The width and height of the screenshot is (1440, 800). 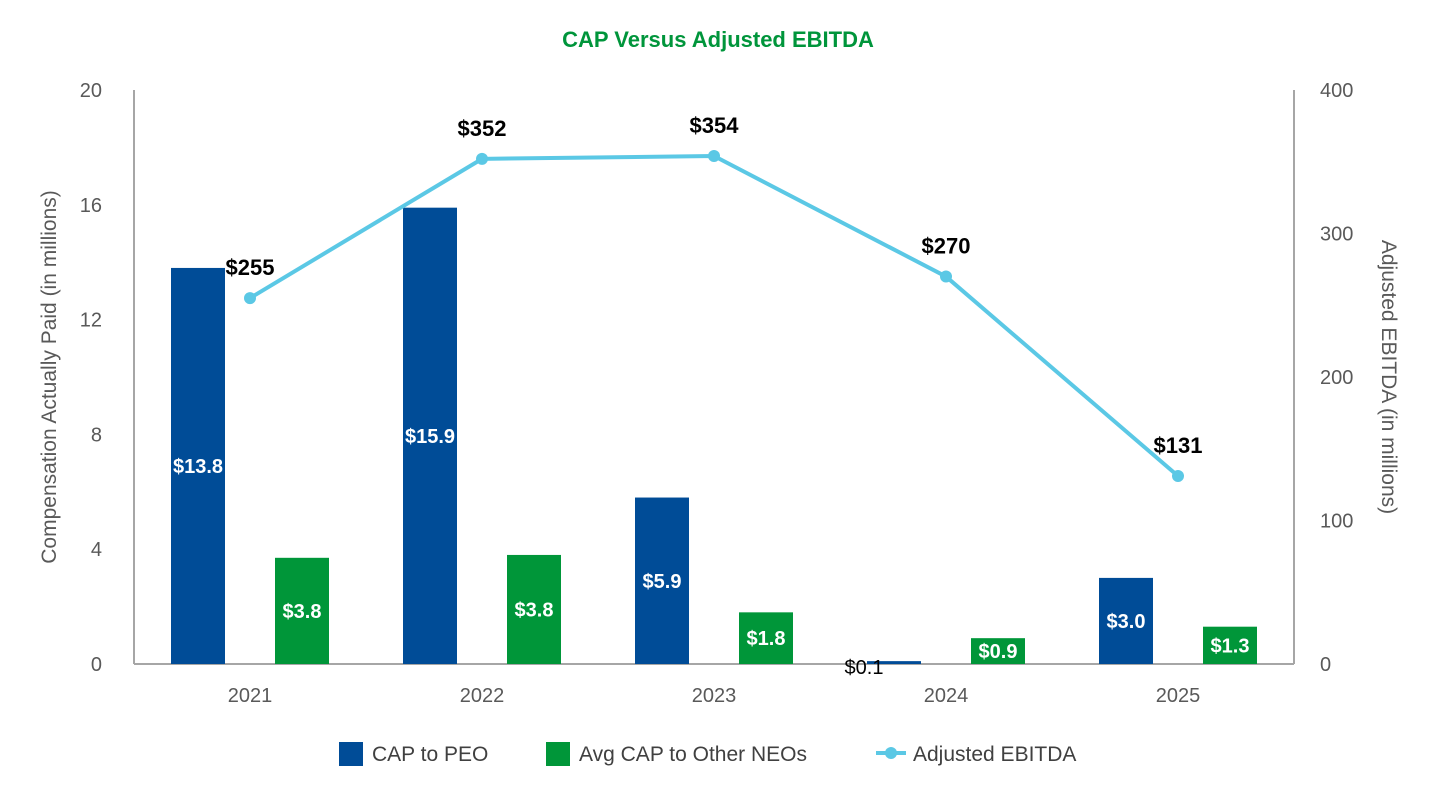 What do you see at coordinates (1336, 522) in the screenshot?
I see `y2-tick-label: 100` at bounding box center [1336, 522].